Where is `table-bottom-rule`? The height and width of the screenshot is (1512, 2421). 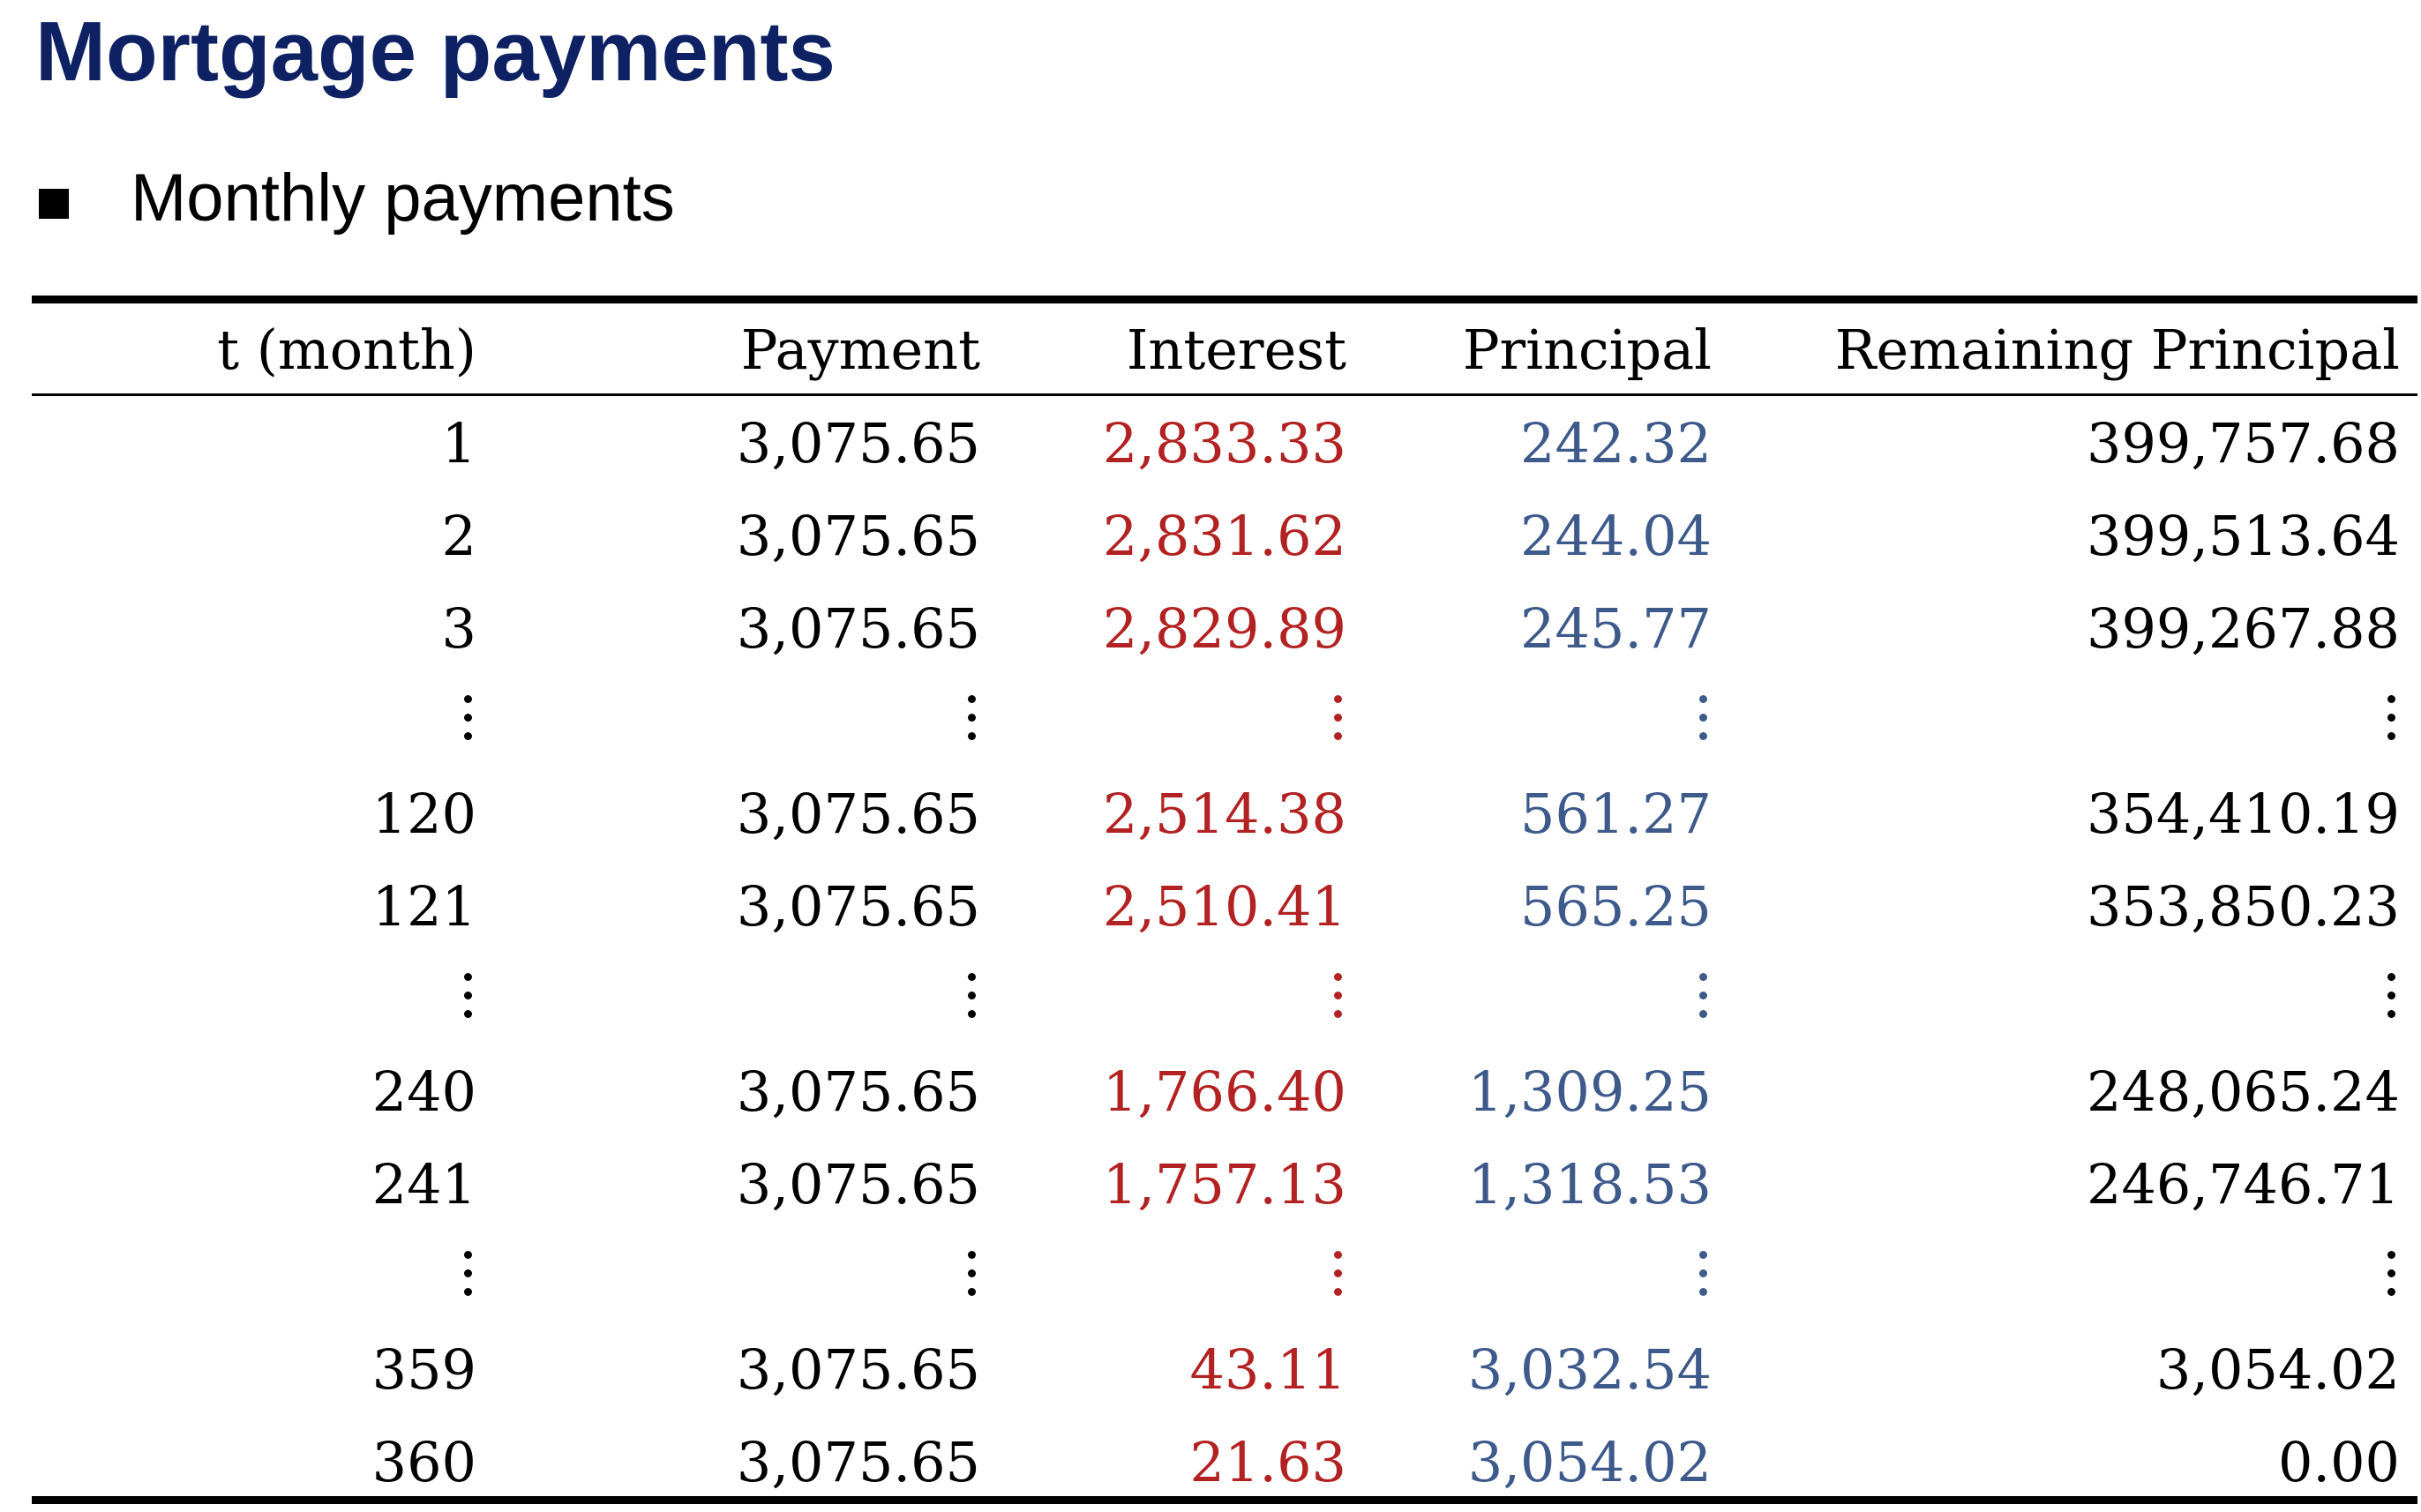
table-bottom-rule is located at coordinates (1224, 1500).